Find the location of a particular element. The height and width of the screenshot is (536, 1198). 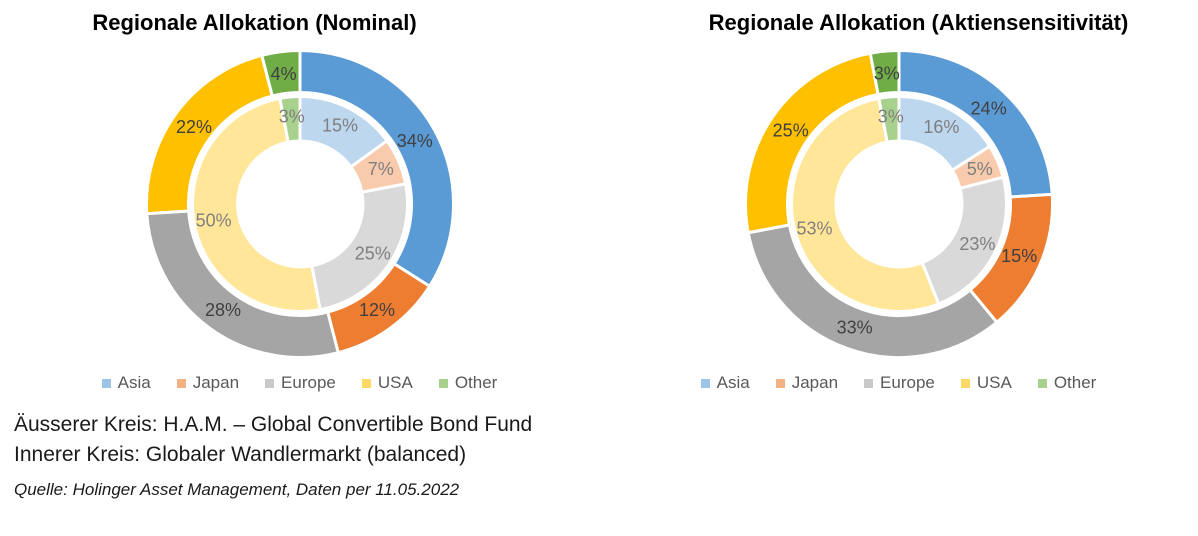

other-outer-data-label: 4% is located at coordinates (283, 74).